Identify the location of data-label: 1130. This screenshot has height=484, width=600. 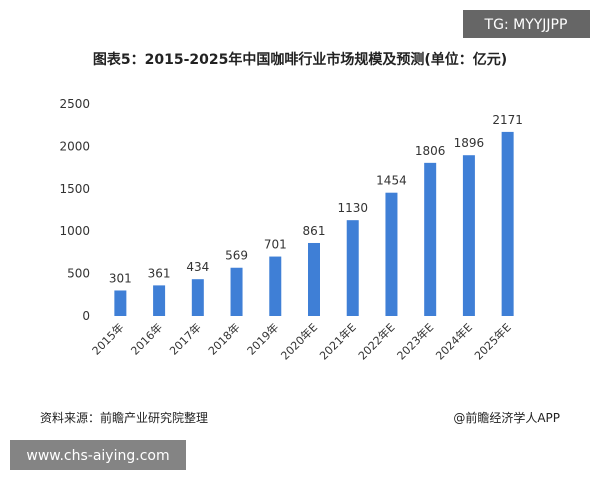
(352, 208).